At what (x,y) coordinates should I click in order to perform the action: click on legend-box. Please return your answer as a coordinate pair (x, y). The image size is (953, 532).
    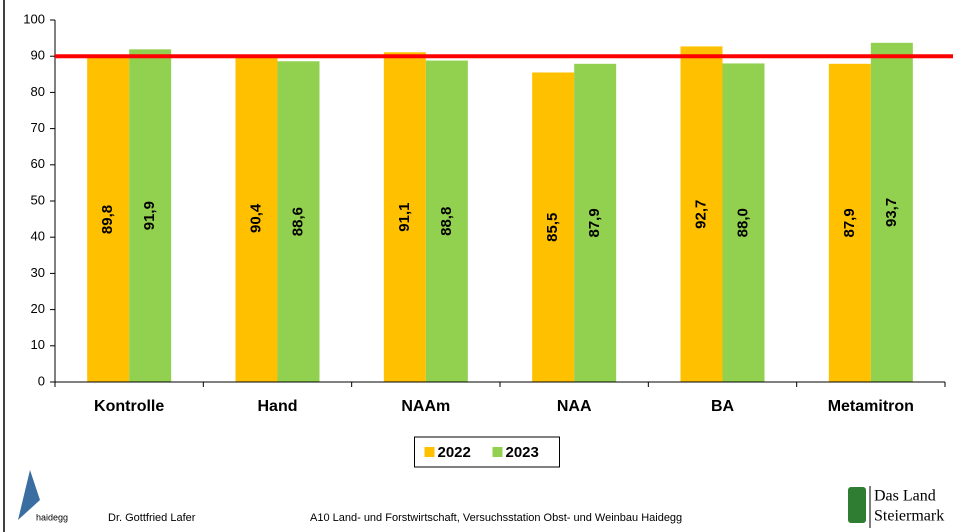
    Looking at the image, I should click on (487, 452).